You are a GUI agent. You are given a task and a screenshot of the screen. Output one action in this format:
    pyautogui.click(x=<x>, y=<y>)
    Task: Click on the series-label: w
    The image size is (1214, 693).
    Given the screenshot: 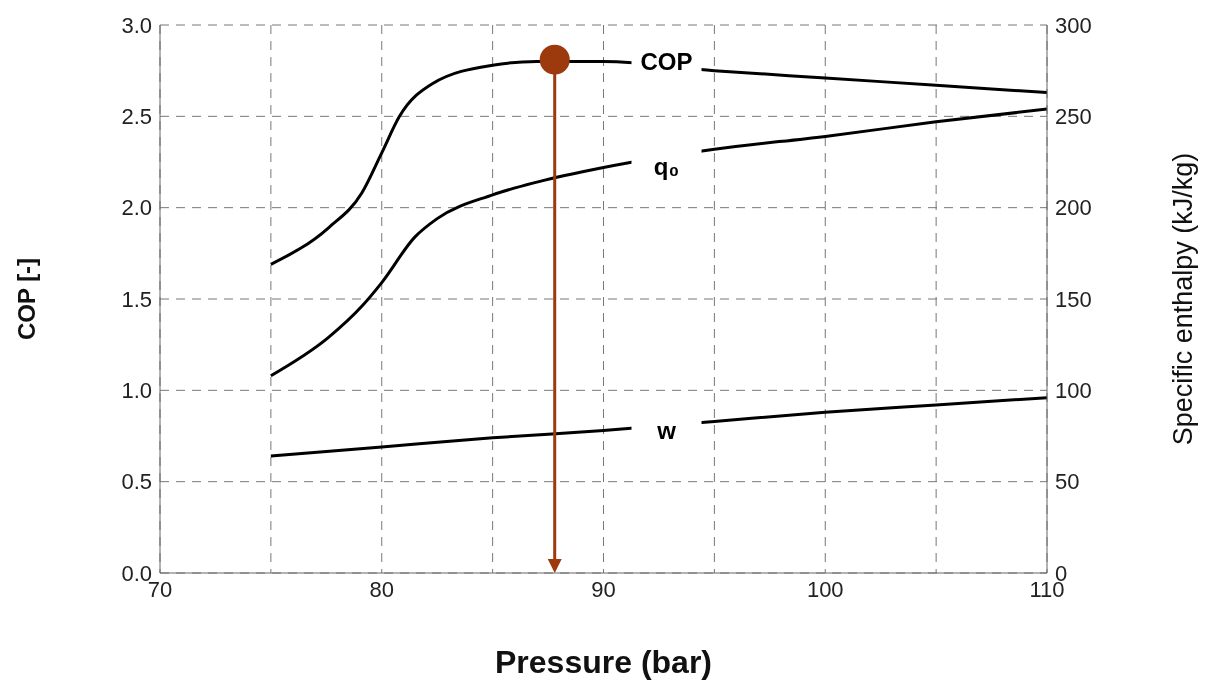 What is the action you would take?
    pyautogui.click(x=666, y=430)
    